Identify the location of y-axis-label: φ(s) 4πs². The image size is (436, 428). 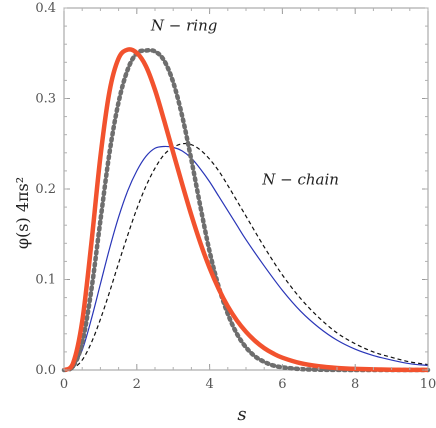
(22, 213).